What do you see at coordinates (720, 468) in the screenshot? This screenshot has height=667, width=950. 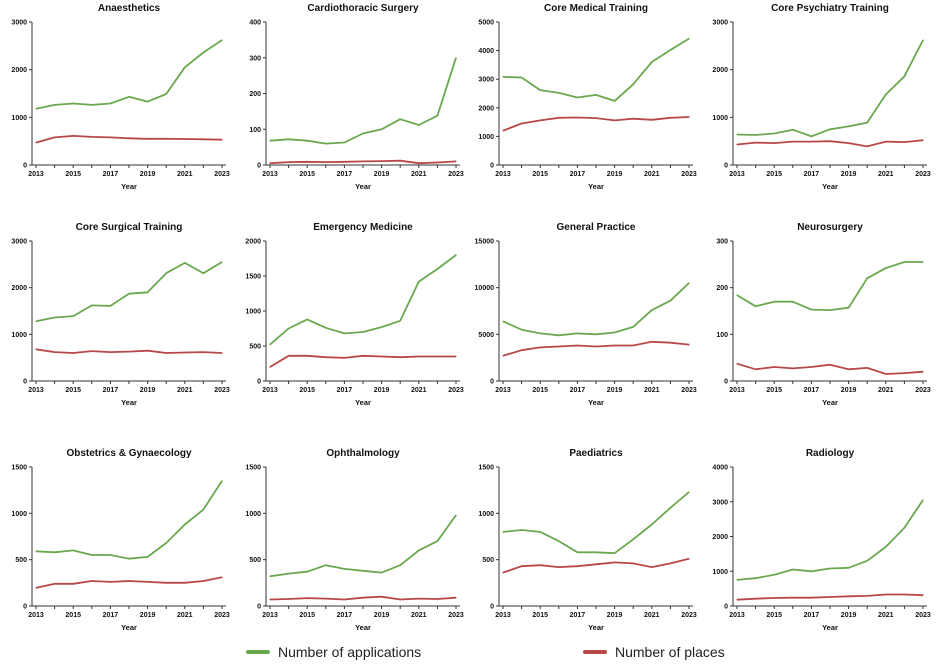 I see `y-tick-label: 4000` at bounding box center [720, 468].